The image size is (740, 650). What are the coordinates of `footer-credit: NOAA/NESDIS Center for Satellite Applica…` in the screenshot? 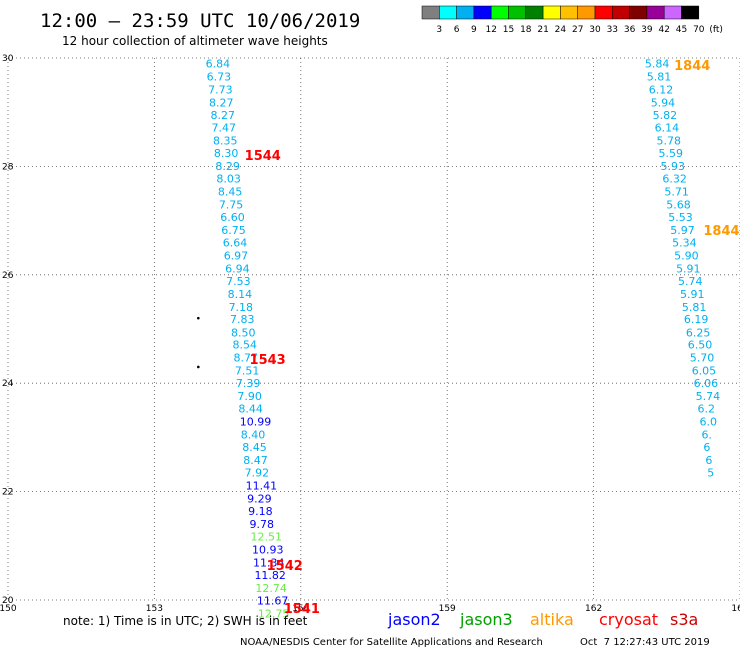 It's located at (391, 642).